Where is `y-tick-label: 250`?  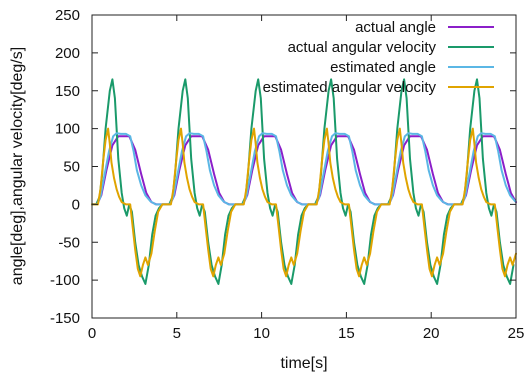
y-tick-label: 250 is located at coordinates (67, 15).